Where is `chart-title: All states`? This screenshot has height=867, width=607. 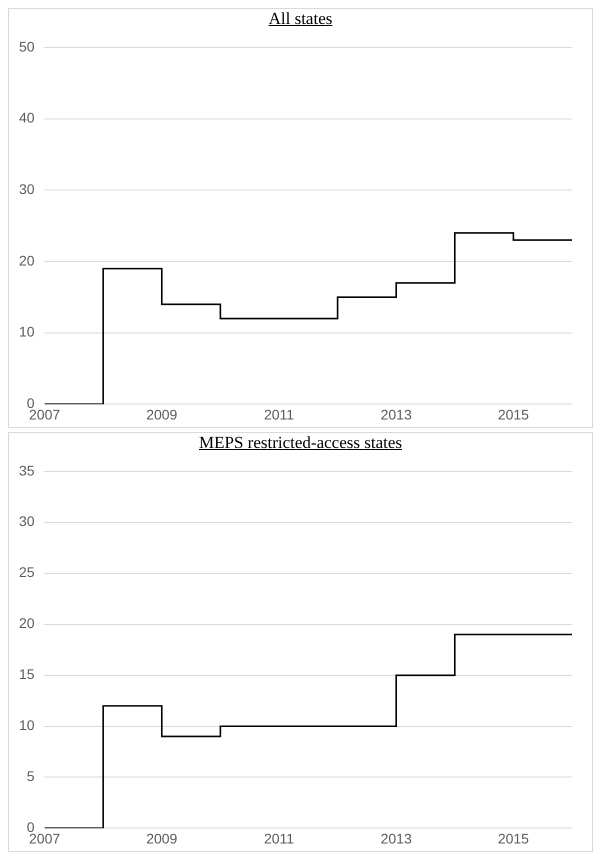
chart-title: All states is located at coordinates (301, 19).